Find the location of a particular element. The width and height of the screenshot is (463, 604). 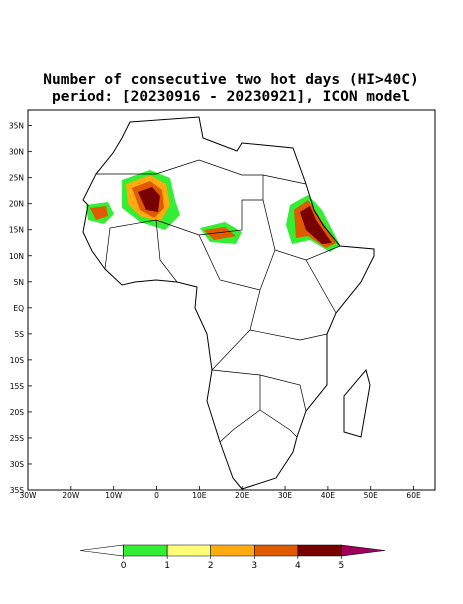

x-tick-label: 10W is located at coordinates (114, 495).